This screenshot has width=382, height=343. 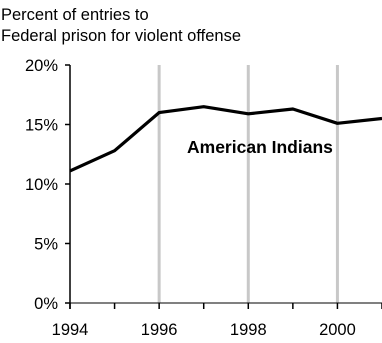 What do you see at coordinates (248, 330) in the screenshot?
I see `x-tick-label-1998: 1998` at bounding box center [248, 330].